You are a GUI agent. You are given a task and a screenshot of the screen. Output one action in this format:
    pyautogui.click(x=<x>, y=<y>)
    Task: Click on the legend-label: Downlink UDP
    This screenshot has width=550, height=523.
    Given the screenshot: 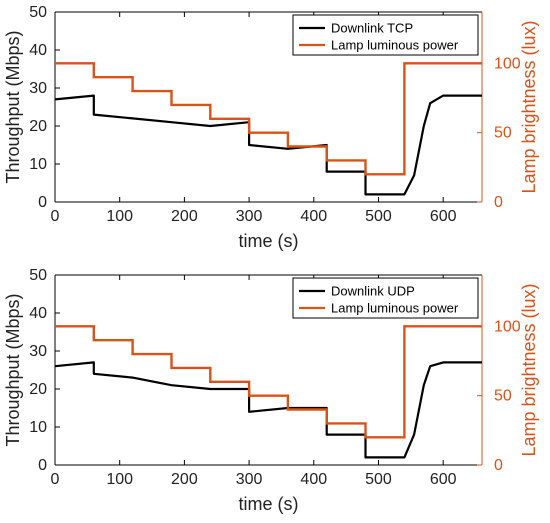 What is the action you would take?
    pyautogui.click(x=373, y=291)
    